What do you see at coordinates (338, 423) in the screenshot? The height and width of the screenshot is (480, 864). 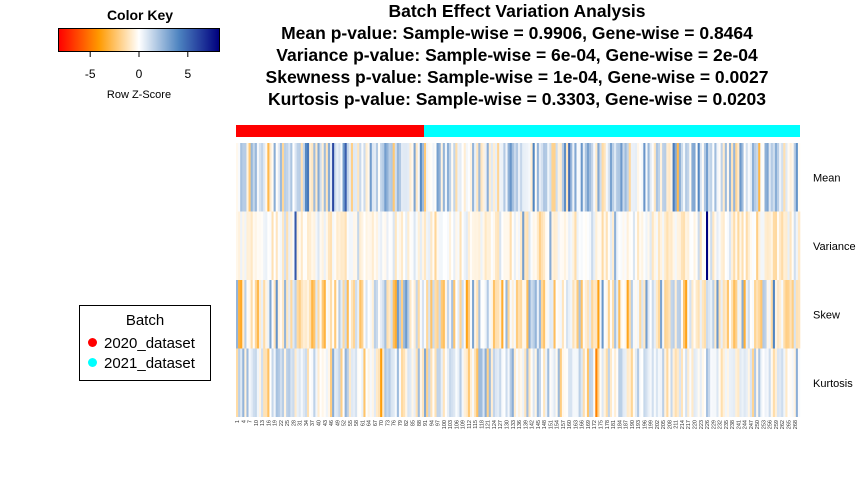 I see `column-tick-label: 49` at bounding box center [338, 423].